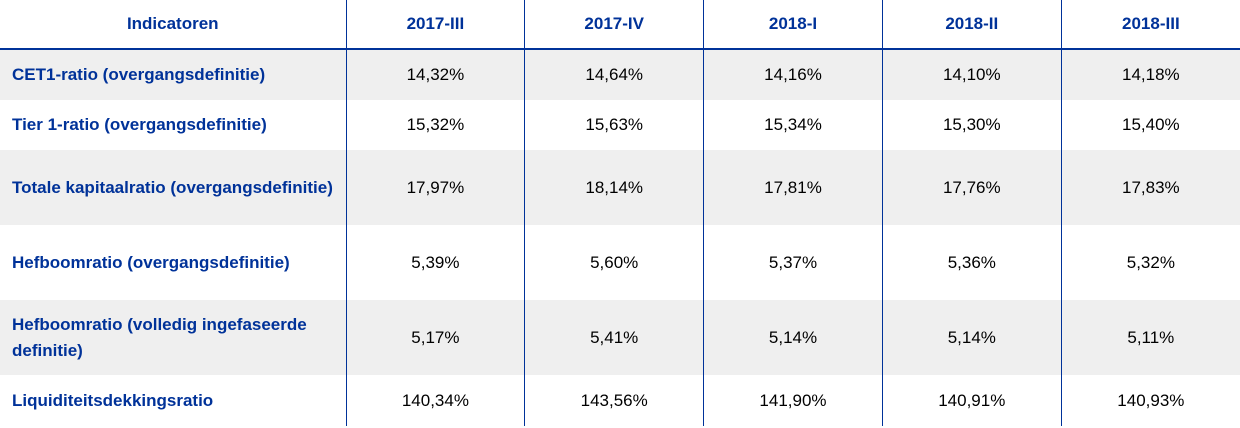  Describe the element at coordinates (1150, 25) in the screenshot. I see `header-2018-iii: 2018-III` at that location.